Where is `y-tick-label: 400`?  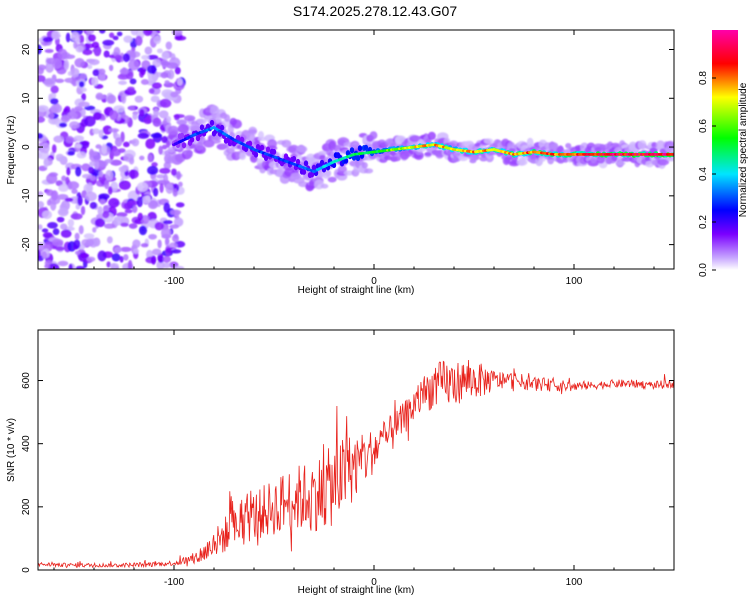
y-tick-label: 400 is located at coordinates (26, 443).